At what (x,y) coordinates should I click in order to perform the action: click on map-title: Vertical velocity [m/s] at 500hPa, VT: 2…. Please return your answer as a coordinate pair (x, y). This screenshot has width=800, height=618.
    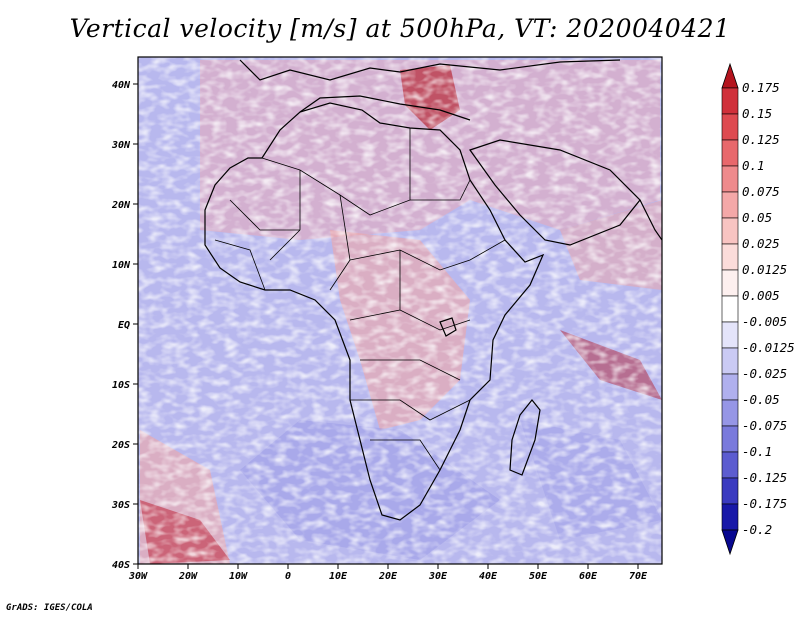
    Looking at the image, I should click on (400, 28).